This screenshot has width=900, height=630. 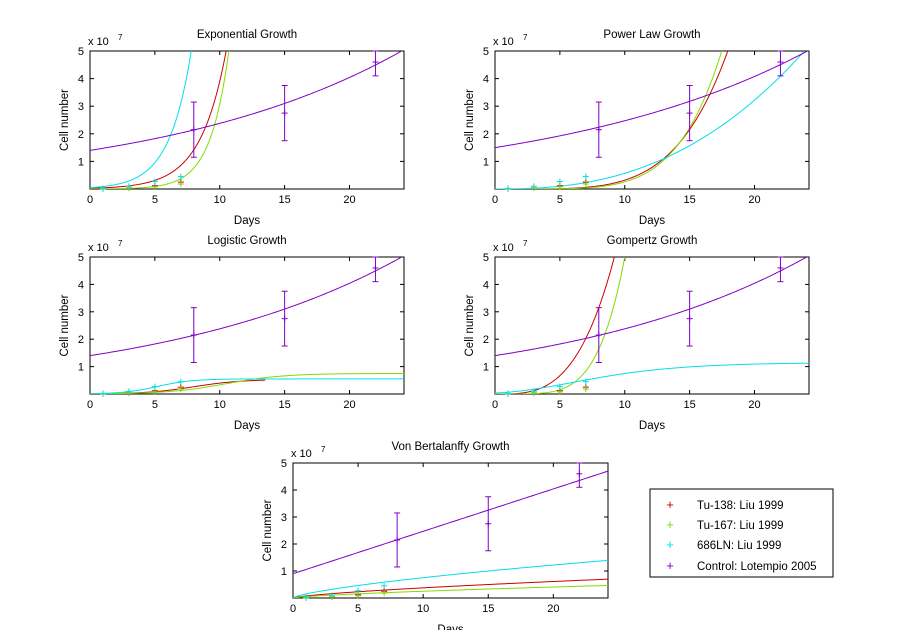 I want to click on x-tick-label: 15, so click(x=285, y=405).